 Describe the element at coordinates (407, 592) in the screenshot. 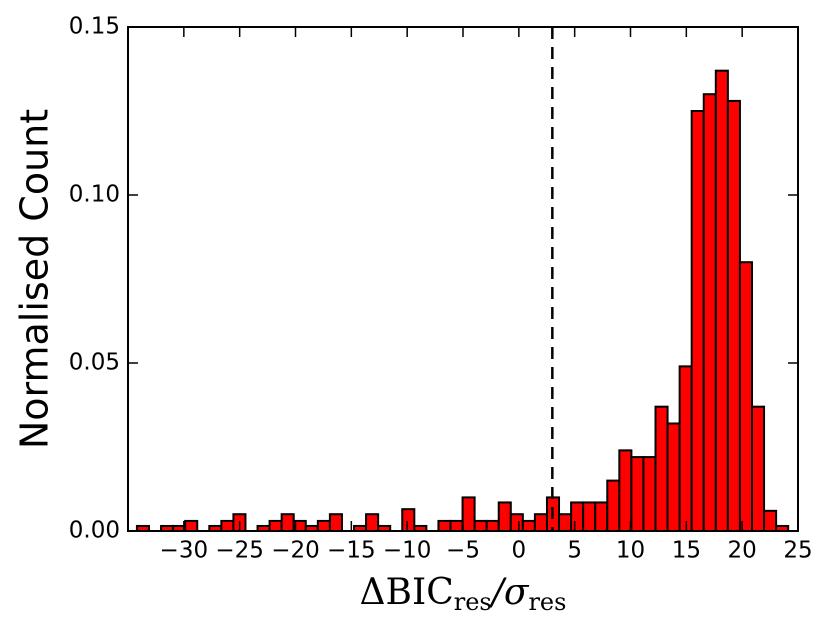

I see `x-label-part: ΔBIC` at that location.